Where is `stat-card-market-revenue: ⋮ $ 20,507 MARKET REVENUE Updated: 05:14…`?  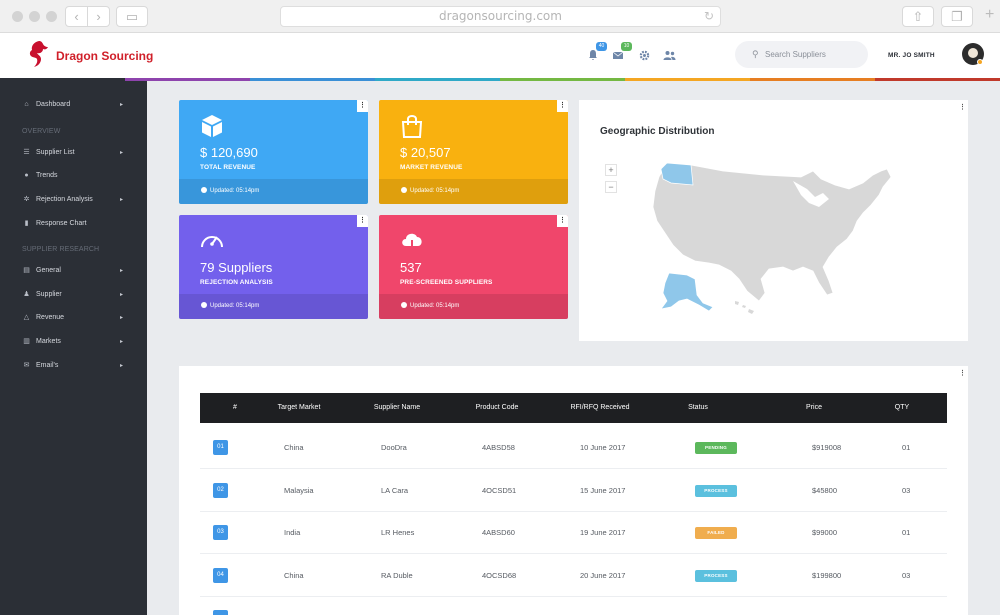 stat-card-market-revenue: ⋮ $ 20,507 MARKET REVENUE Updated: 05:14… is located at coordinates (473, 152).